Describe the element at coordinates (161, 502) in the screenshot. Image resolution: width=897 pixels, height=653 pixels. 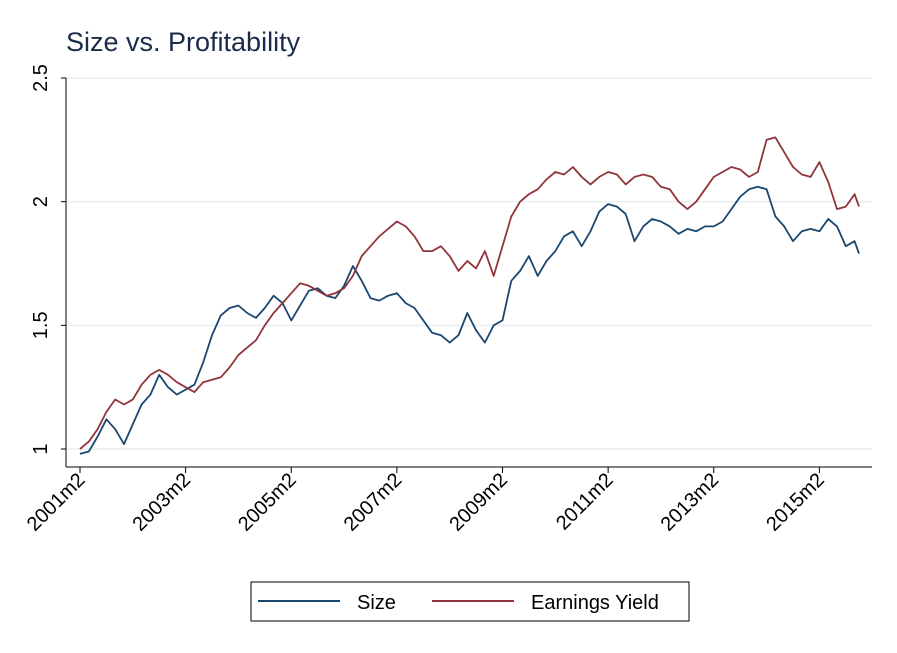
I see `x-tick-label: 2003m2` at that location.